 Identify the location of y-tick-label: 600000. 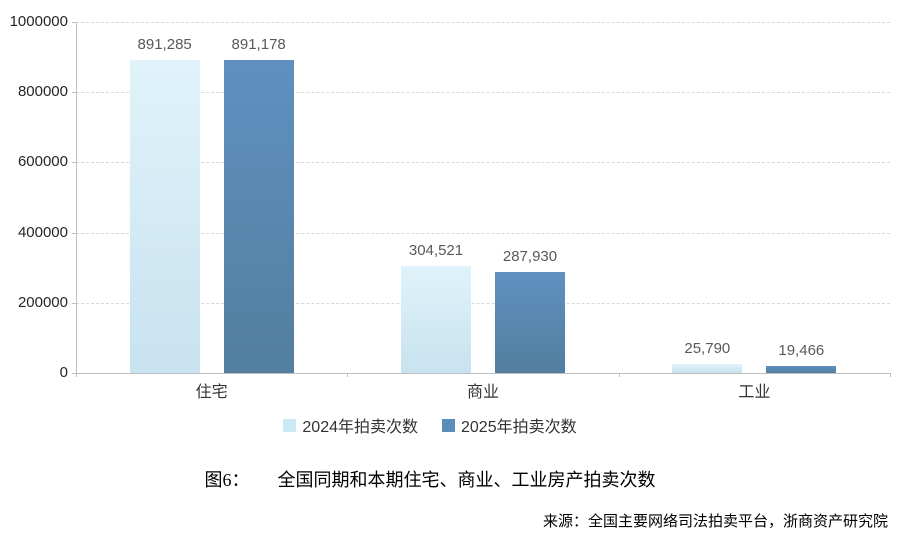
(42, 162).